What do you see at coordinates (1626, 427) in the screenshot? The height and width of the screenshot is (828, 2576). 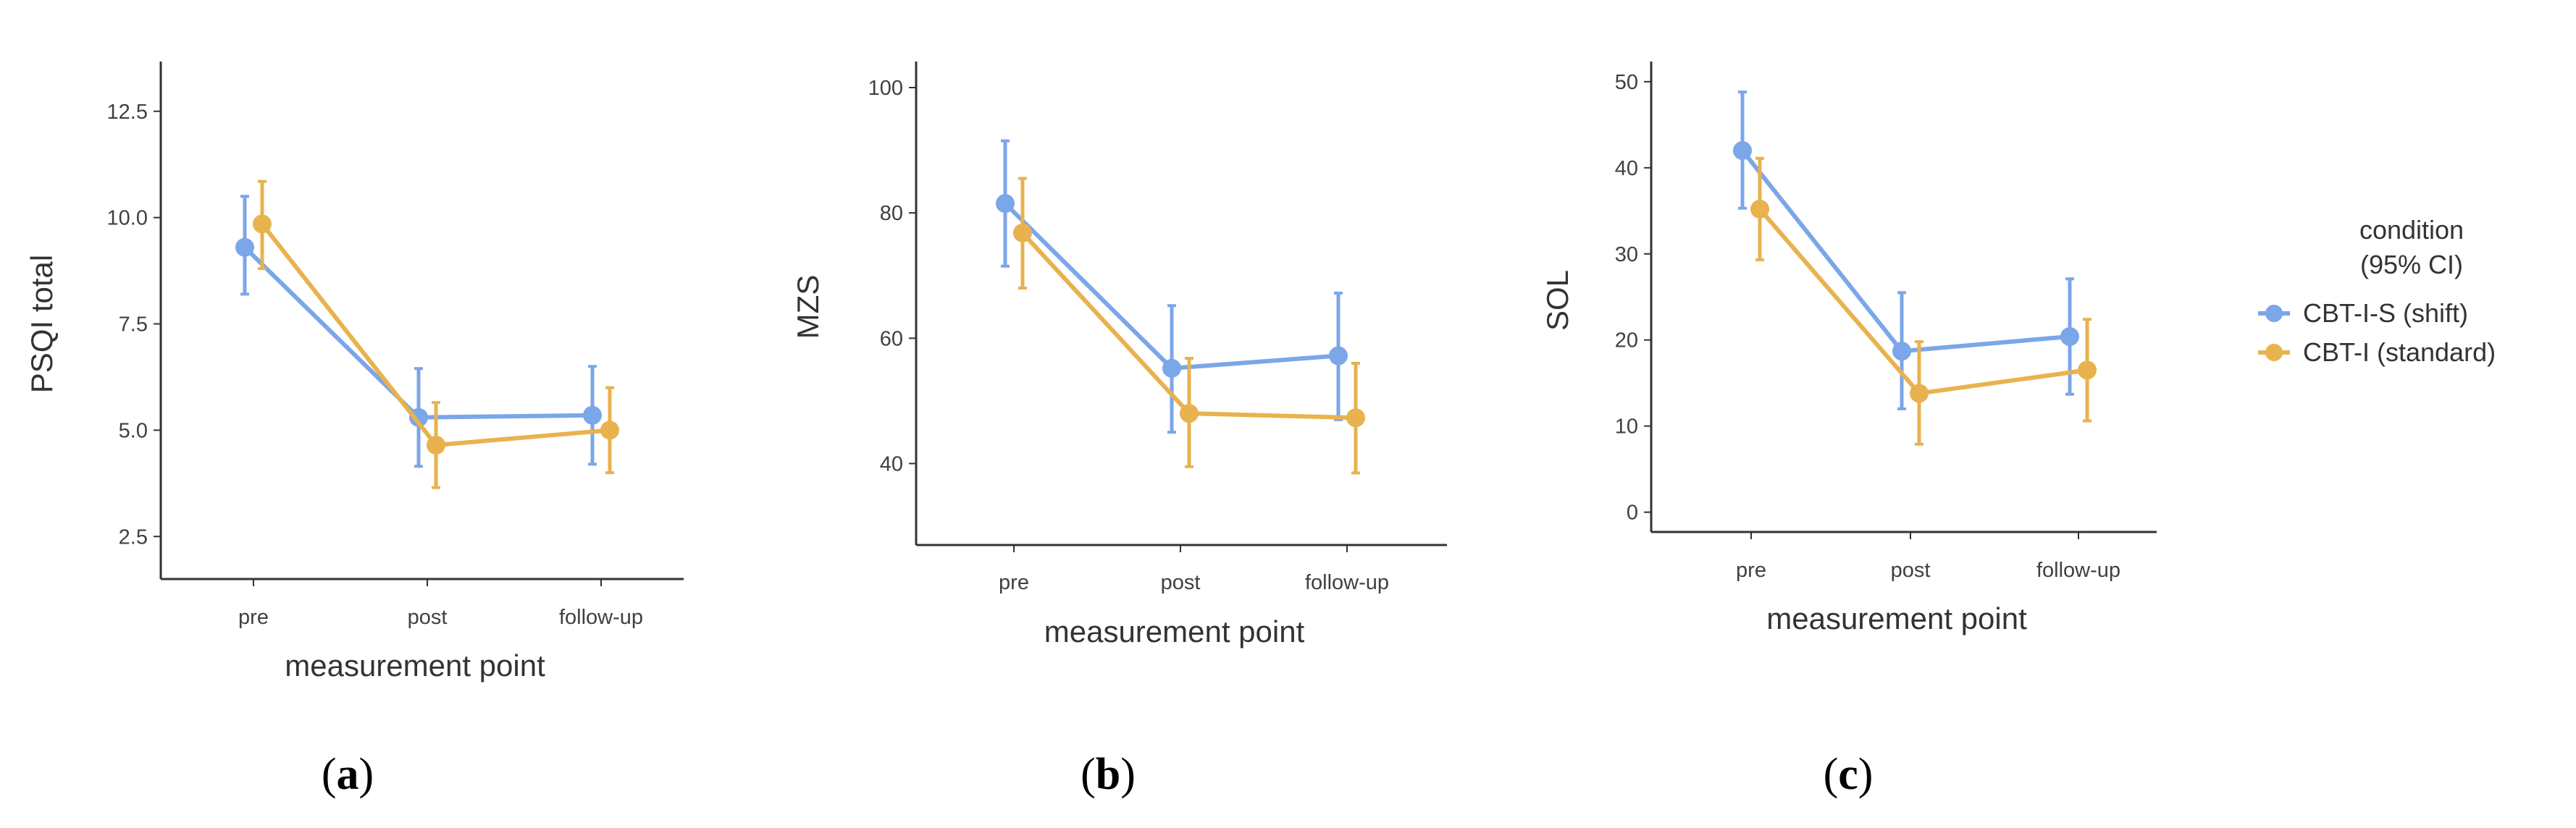 I see `y-tick-label: 10` at bounding box center [1626, 427].